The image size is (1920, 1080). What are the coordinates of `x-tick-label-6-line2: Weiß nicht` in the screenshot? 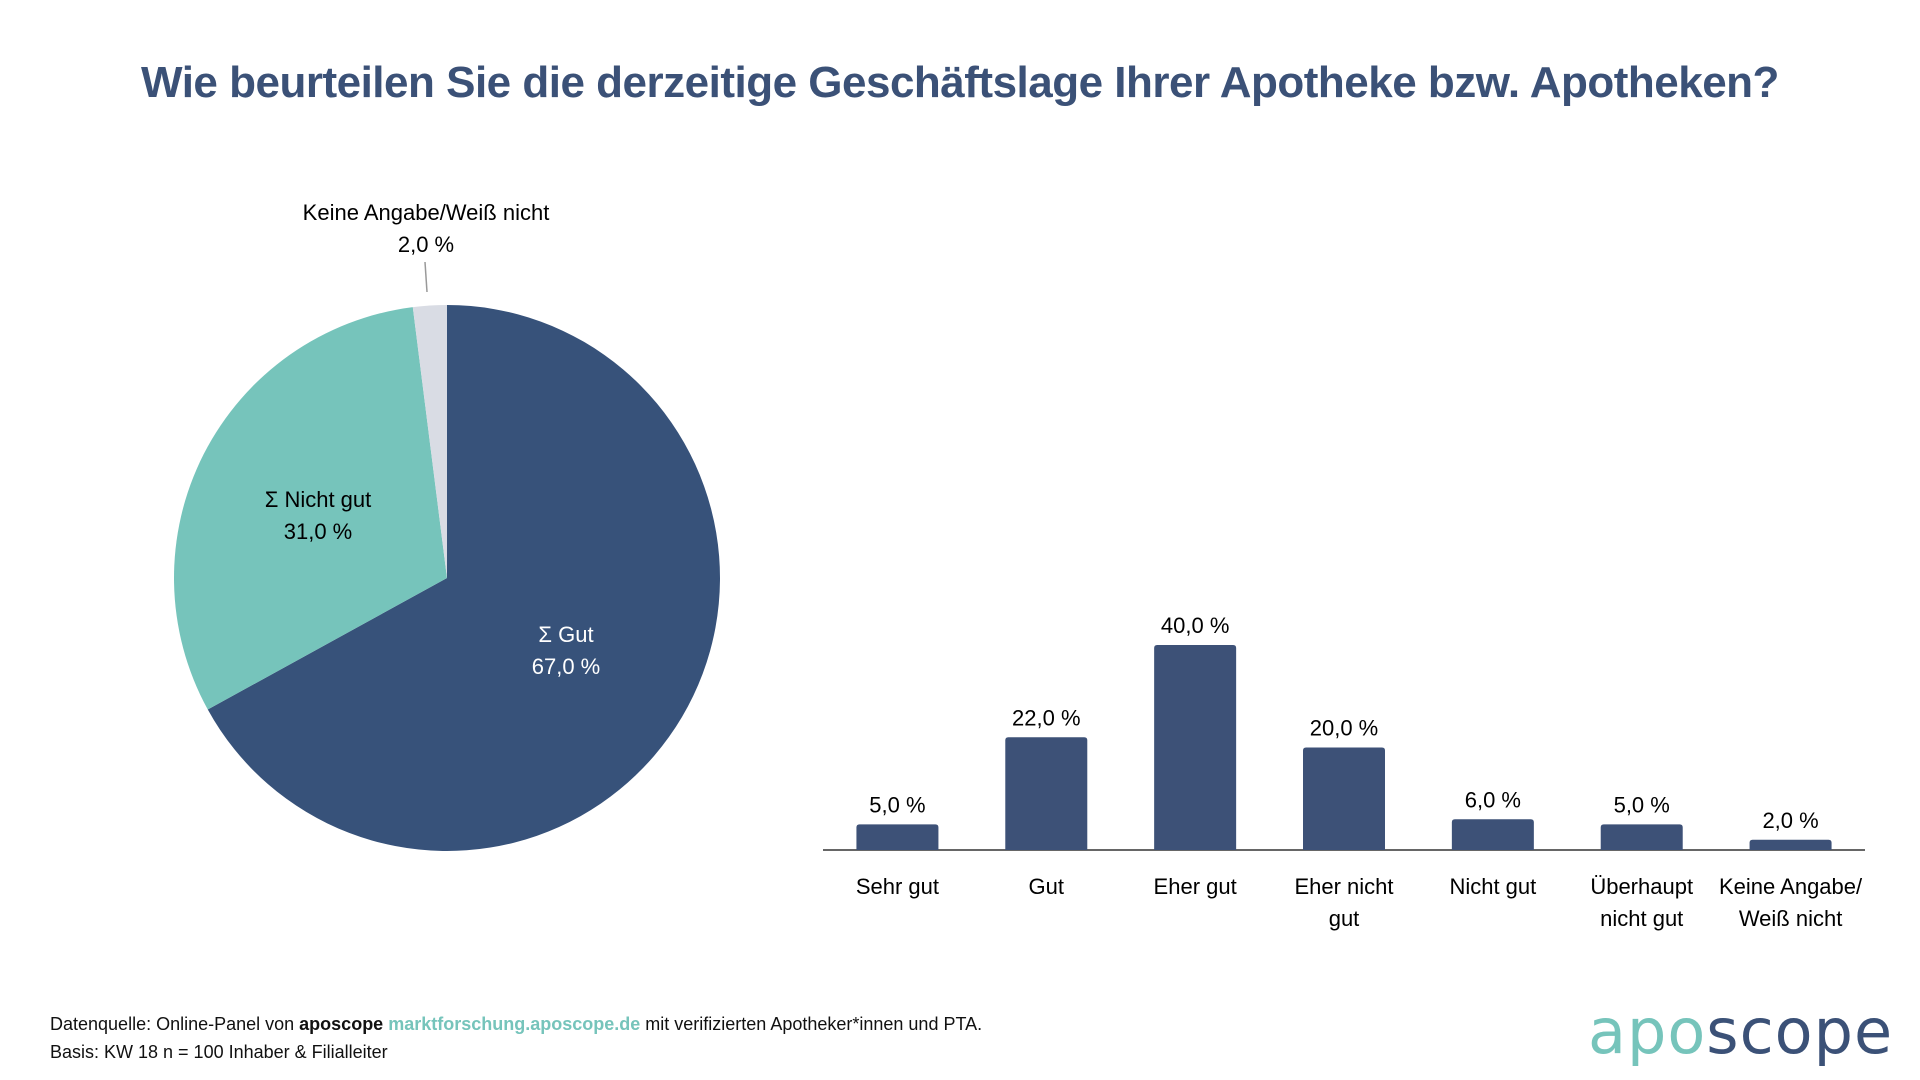 It's located at (1791, 918).